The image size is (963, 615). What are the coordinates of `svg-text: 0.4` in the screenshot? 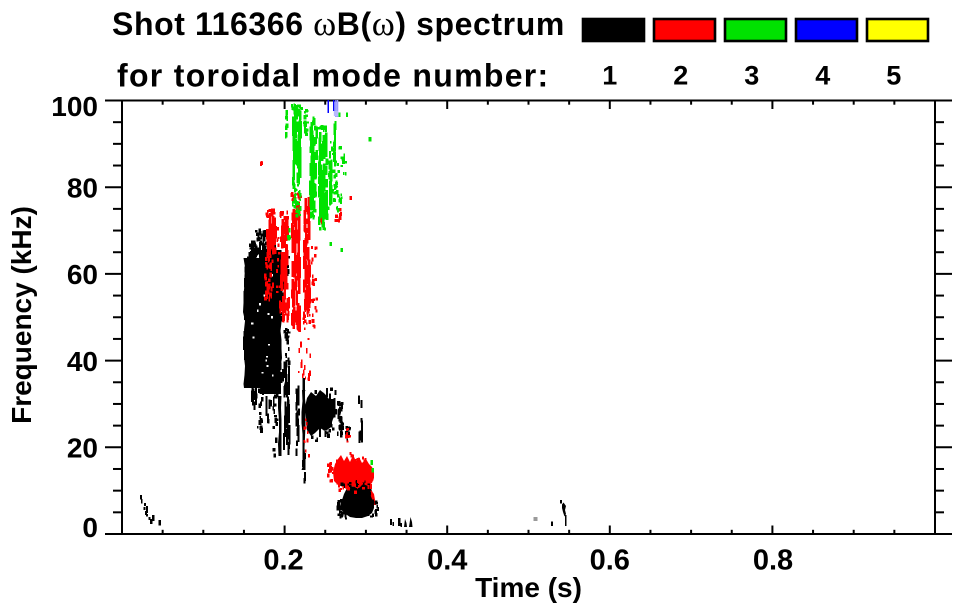 It's located at (447, 561).